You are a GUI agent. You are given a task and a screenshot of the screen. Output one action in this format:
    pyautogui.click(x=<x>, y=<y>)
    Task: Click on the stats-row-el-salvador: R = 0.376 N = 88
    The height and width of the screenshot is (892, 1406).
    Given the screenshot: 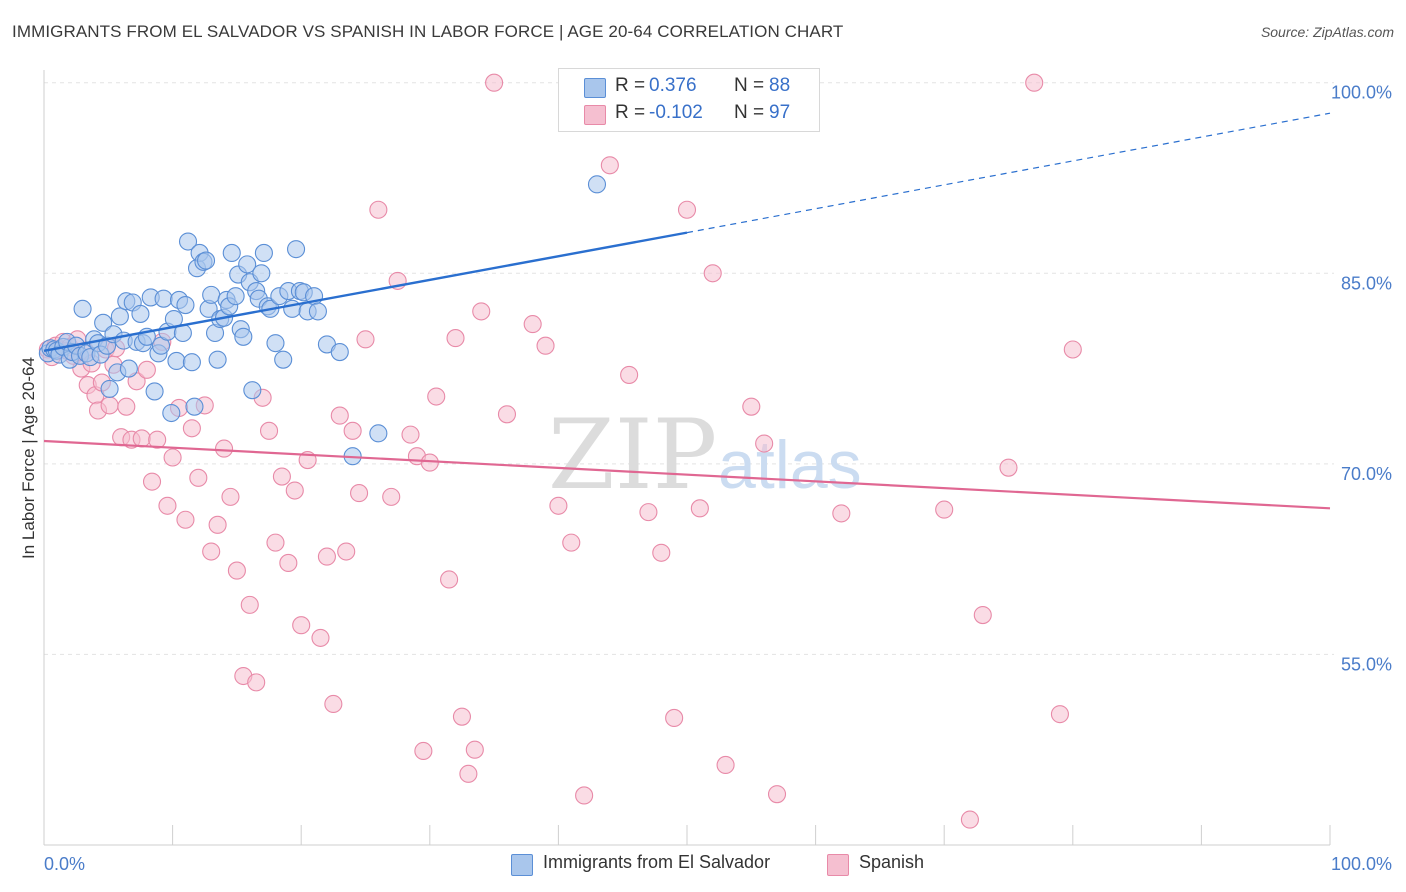 What is the action you would take?
    pyautogui.click(x=689, y=88)
    